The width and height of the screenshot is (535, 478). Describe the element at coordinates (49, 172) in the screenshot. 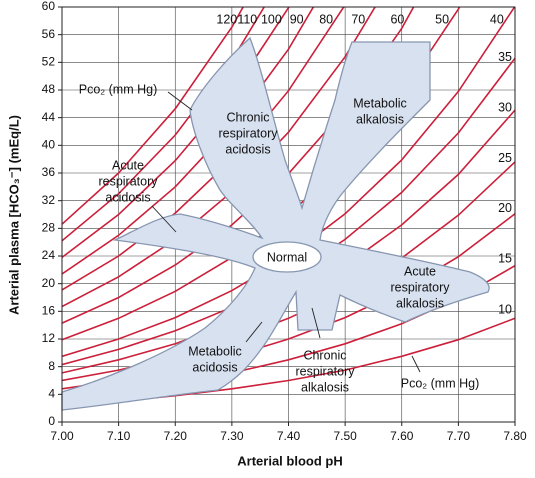

I see `y-tick-label: 36` at that location.